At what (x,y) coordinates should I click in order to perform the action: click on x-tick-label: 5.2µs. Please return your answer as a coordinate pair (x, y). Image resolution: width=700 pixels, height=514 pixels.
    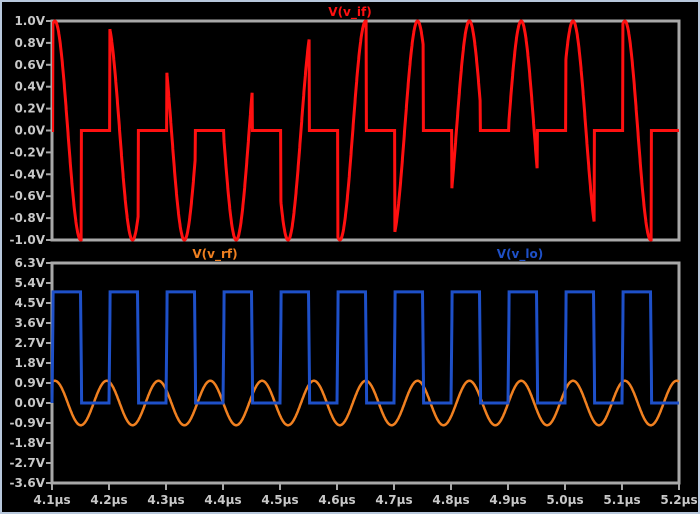
    Looking at the image, I should click on (678, 500).